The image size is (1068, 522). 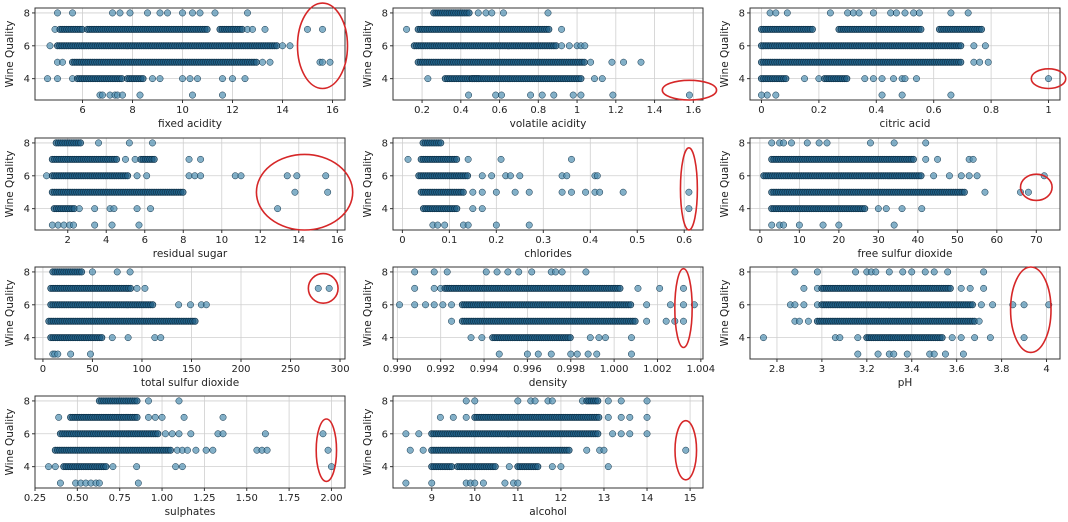 What do you see at coordinates (27, 401) in the screenshot?
I see `y-tick-label: 8` at bounding box center [27, 401].